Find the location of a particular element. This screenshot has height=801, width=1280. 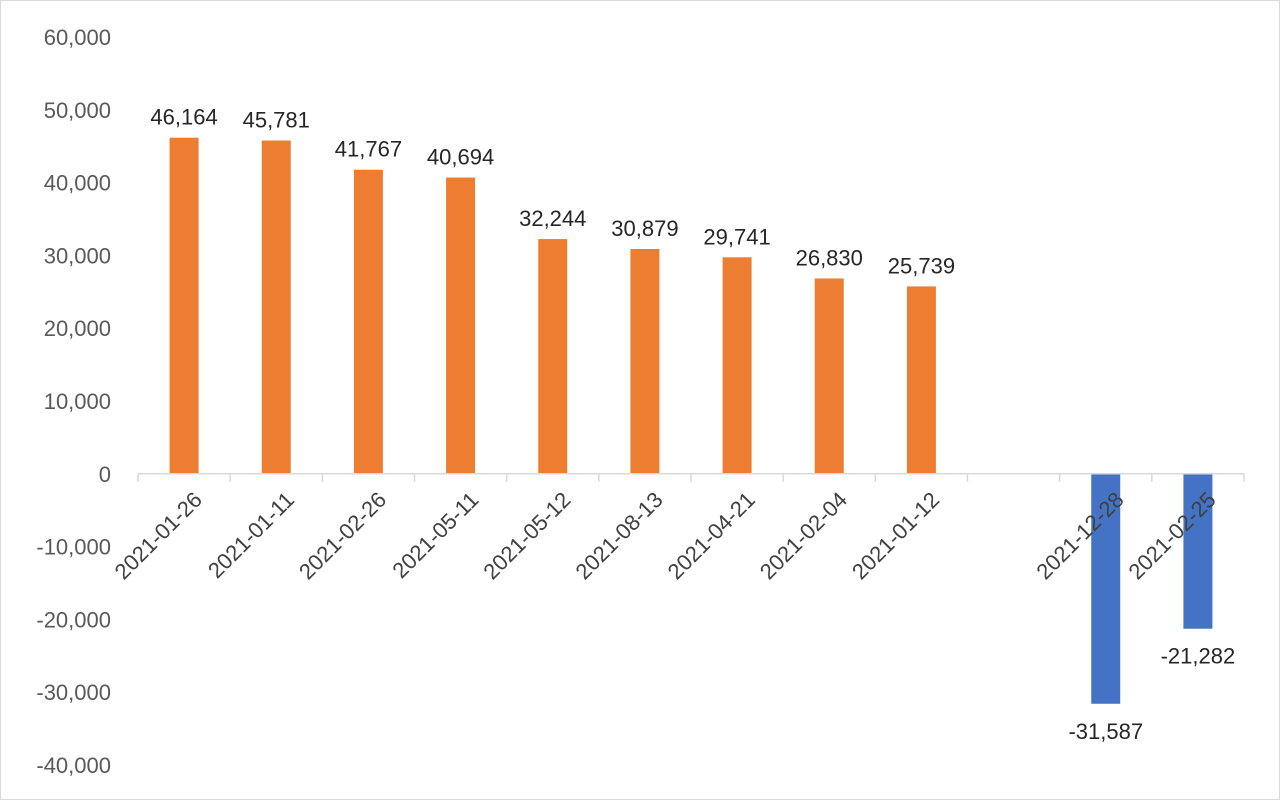

data-label-2021-01-11: 45,781 is located at coordinates (276, 120).